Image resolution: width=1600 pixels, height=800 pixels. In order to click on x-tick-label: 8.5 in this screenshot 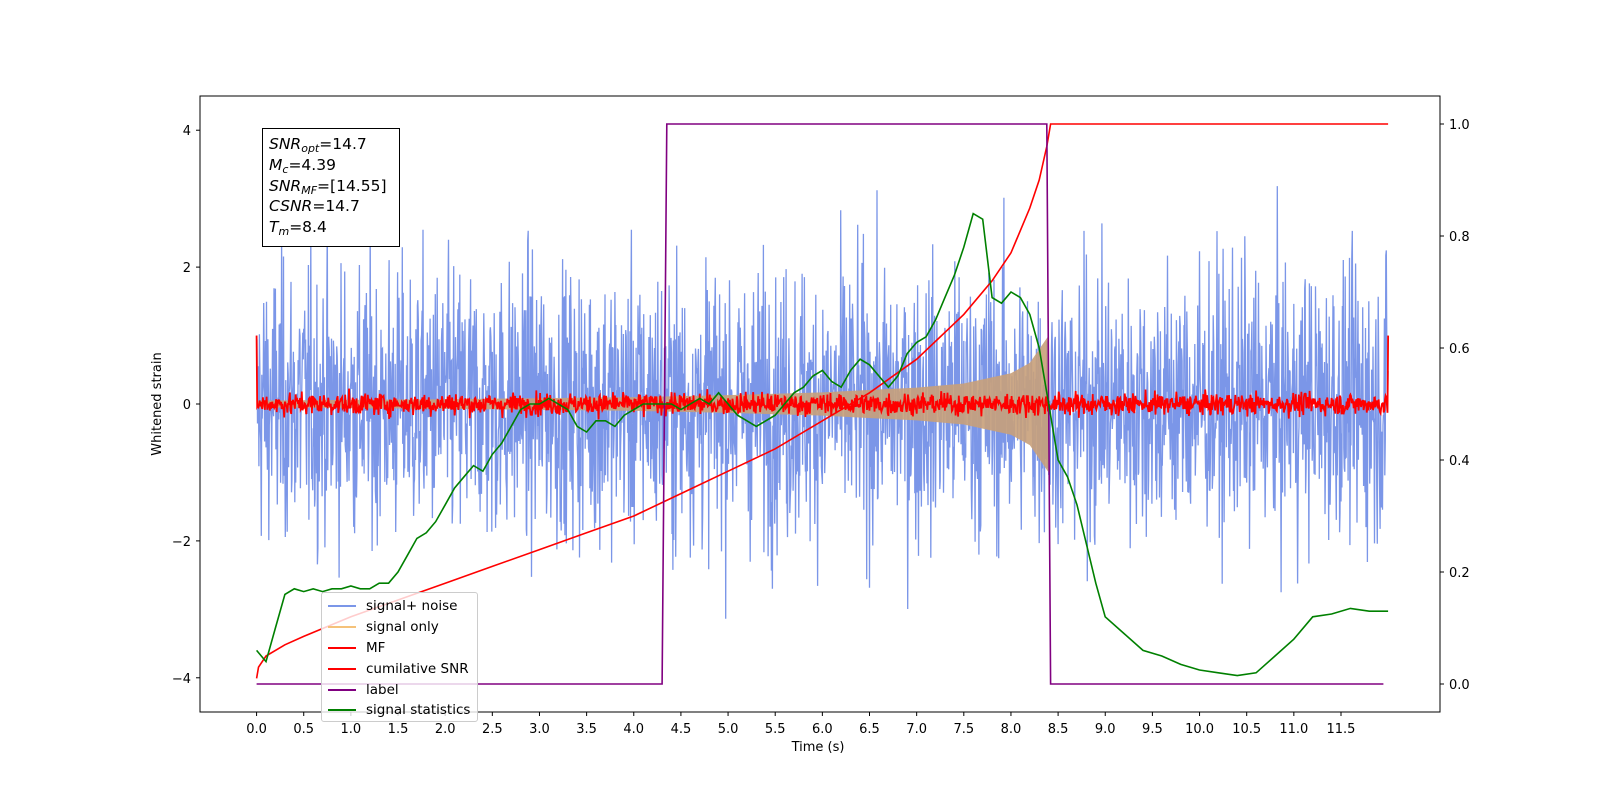, I will do `click(1058, 729)`.